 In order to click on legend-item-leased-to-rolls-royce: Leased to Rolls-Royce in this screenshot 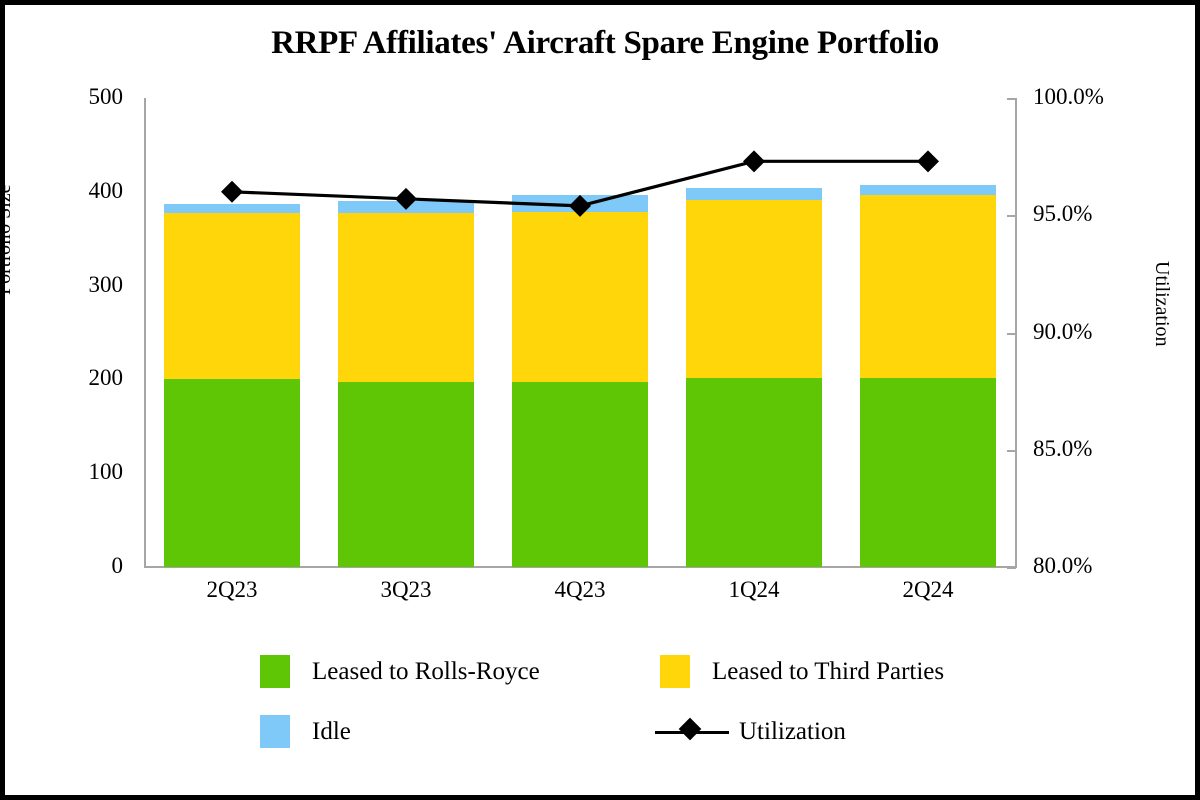, I will do `click(400, 671)`.